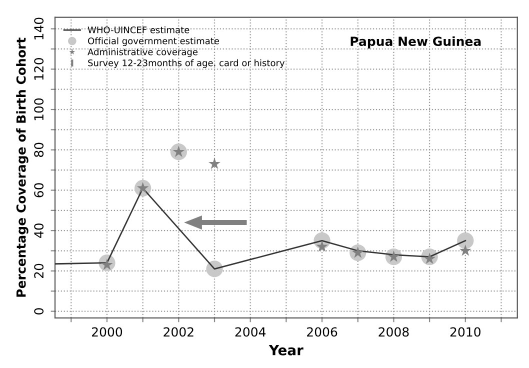 The width and height of the screenshot is (529, 368). Describe the element at coordinates (39, 109) in the screenshot. I see `y-tick-label: 100` at that location.